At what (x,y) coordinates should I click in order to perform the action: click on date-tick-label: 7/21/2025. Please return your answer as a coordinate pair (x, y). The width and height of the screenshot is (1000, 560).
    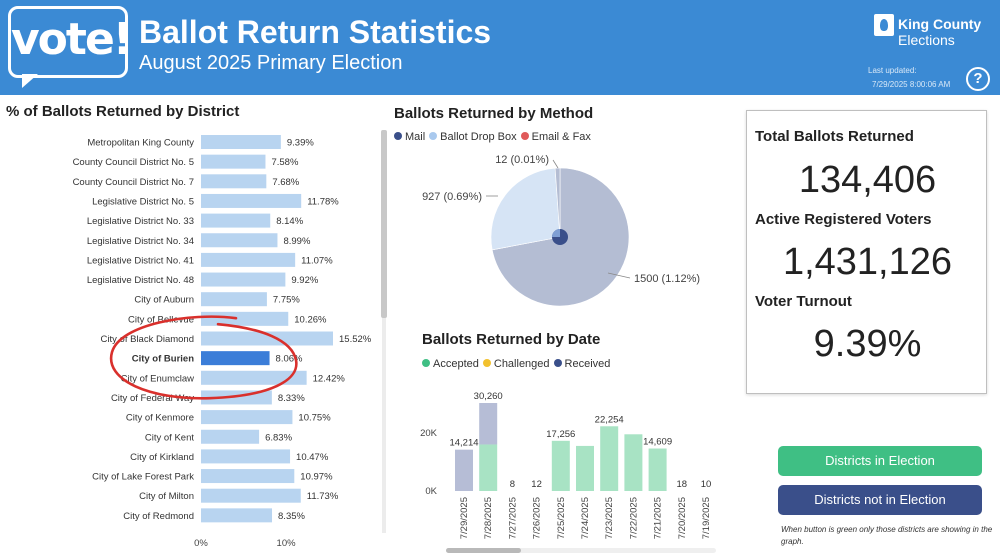
    Looking at the image, I should click on (658, 518).